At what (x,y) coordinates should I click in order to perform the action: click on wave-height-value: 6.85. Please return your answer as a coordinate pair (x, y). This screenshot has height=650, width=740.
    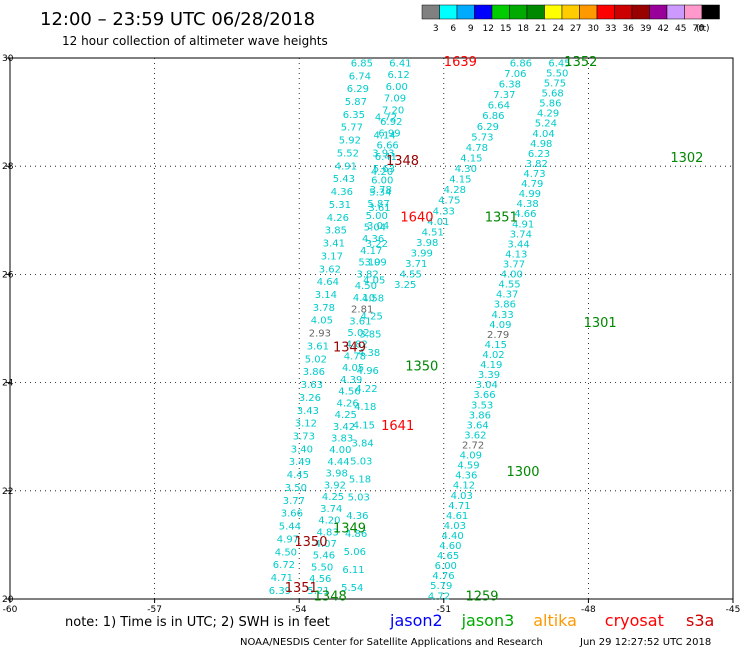
    Looking at the image, I should click on (362, 63).